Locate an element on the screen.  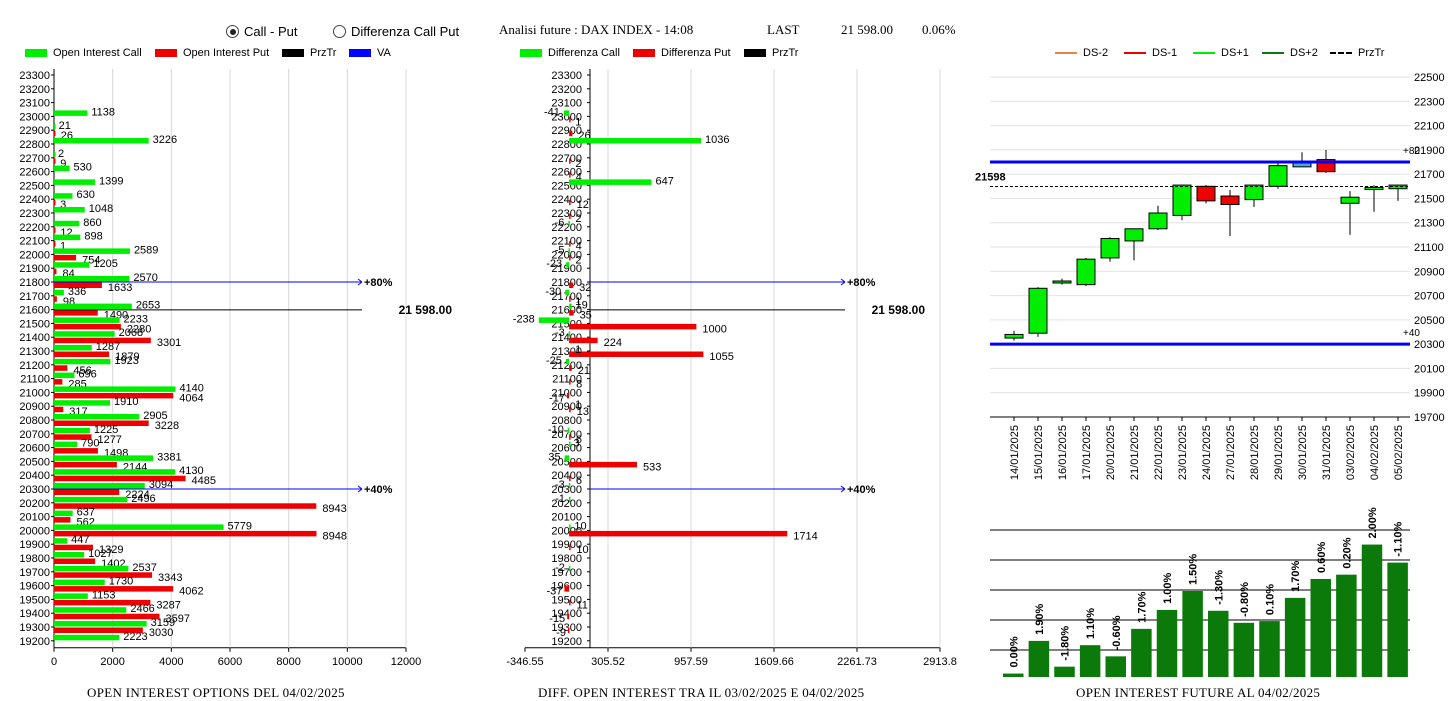
call-value-label: 2537 is located at coordinates (144, 568).